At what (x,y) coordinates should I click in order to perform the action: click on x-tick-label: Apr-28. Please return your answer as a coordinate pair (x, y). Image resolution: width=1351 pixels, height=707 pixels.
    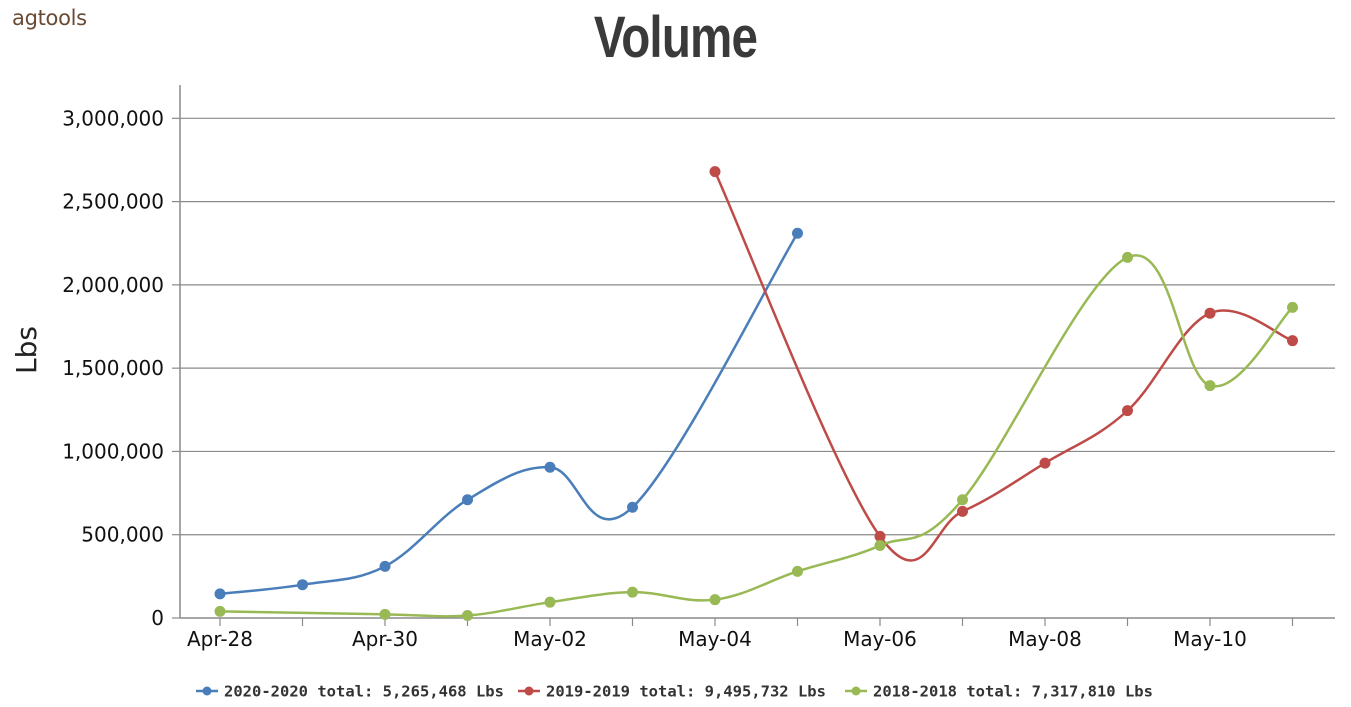
    Looking at the image, I should click on (220, 639).